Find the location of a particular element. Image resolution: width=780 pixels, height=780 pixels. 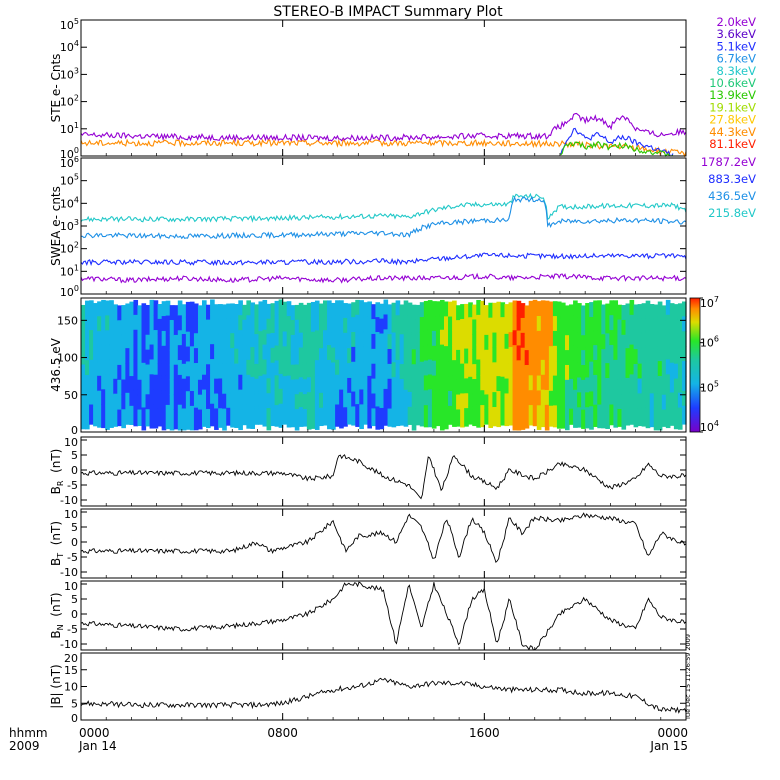

y-tick-label: 100 is located at coordinates (69, 153).